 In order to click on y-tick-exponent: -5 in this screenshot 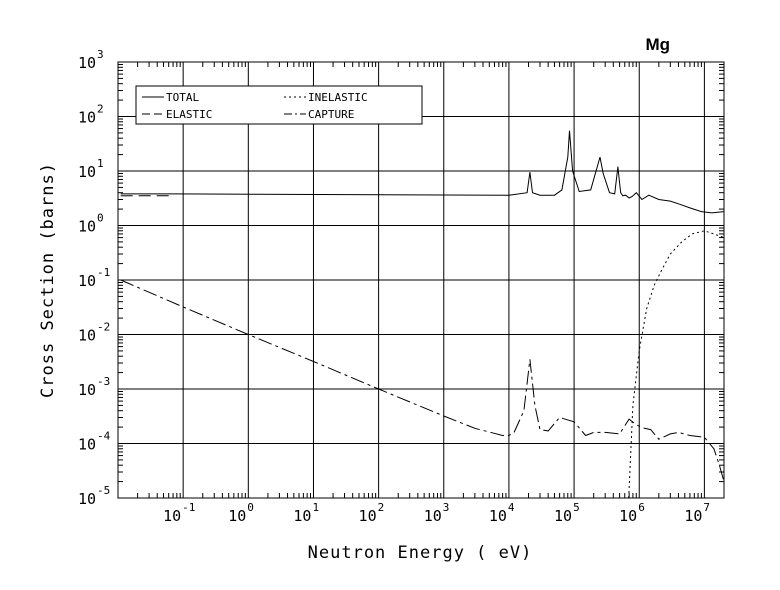, I will do `click(103, 490)`.